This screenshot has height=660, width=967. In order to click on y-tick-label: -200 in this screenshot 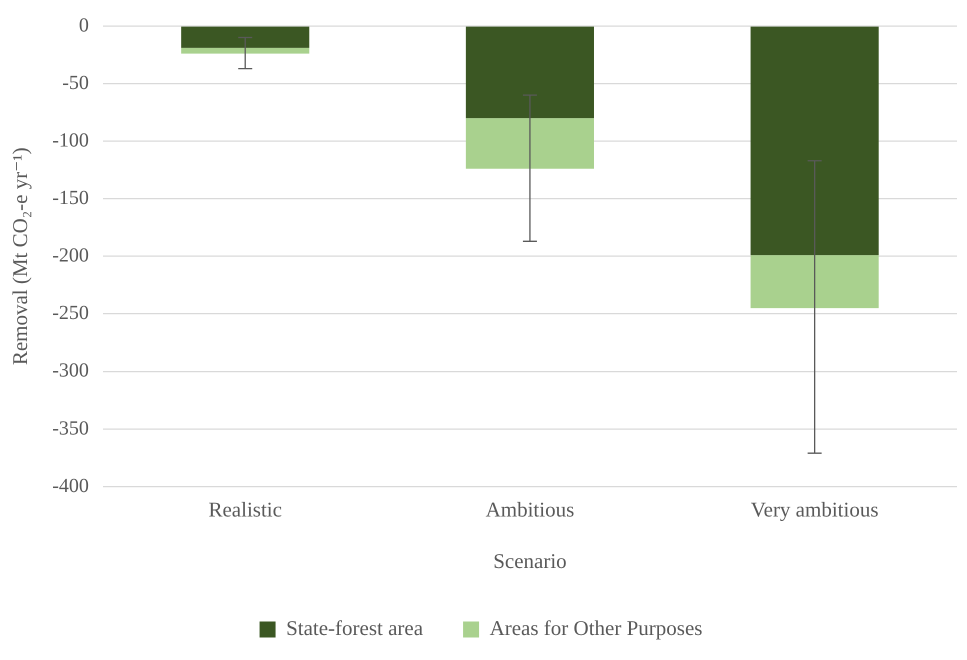, I will do `click(70, 255)`.